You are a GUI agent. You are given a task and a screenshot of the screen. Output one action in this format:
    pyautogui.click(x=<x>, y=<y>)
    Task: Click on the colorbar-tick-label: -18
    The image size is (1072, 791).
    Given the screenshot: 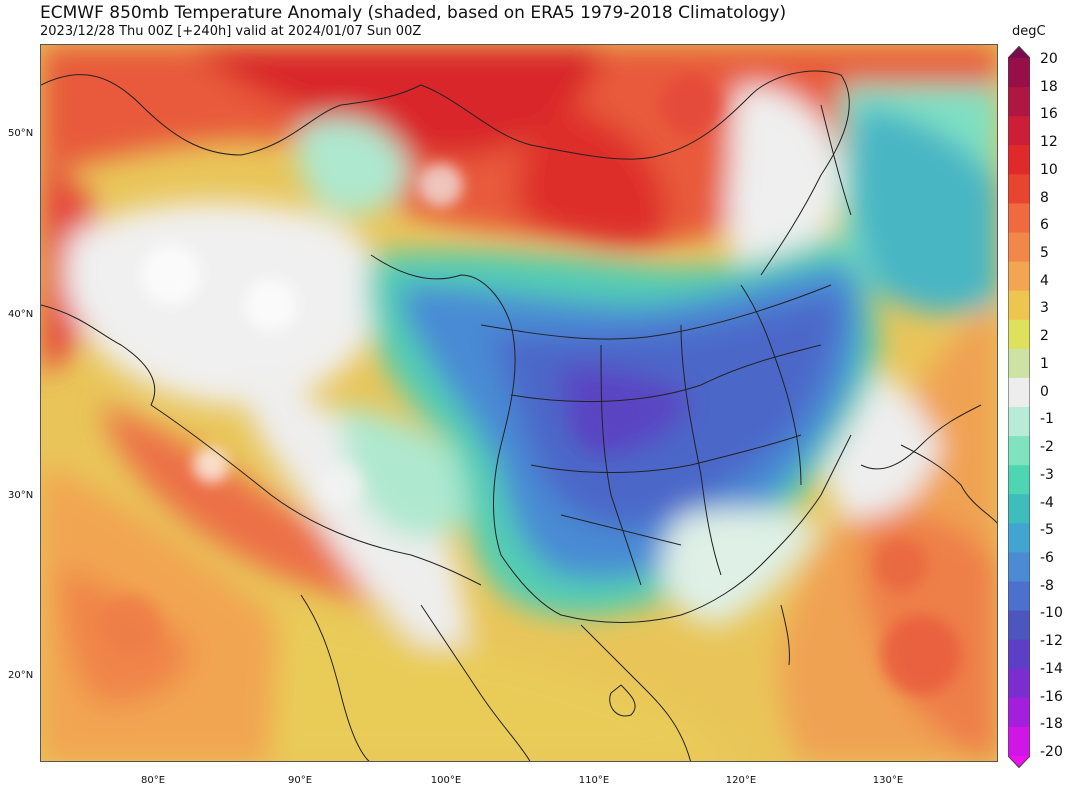 What is the action you would take?
    pyautogui.click(x=1051, y=724)
    